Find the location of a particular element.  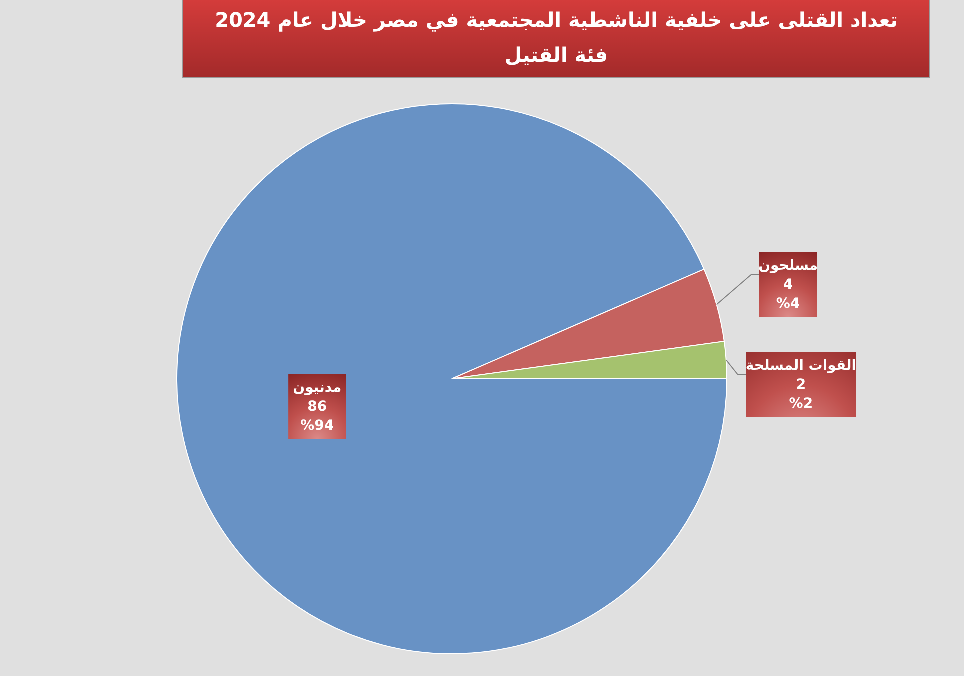

slice-label: القوات المسلحة is located at coordinates (801, 366).